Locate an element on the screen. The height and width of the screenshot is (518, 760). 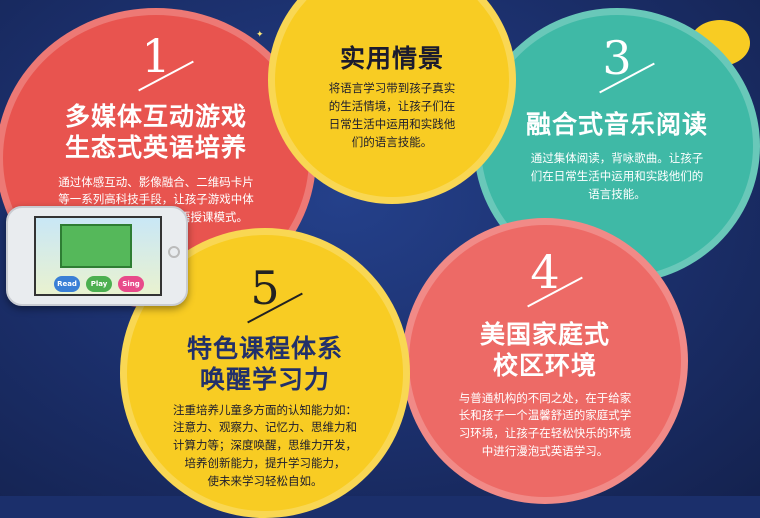
feature-desc-line: 中进行漫泡式英语学习。 is located at coordinates (545, 450).